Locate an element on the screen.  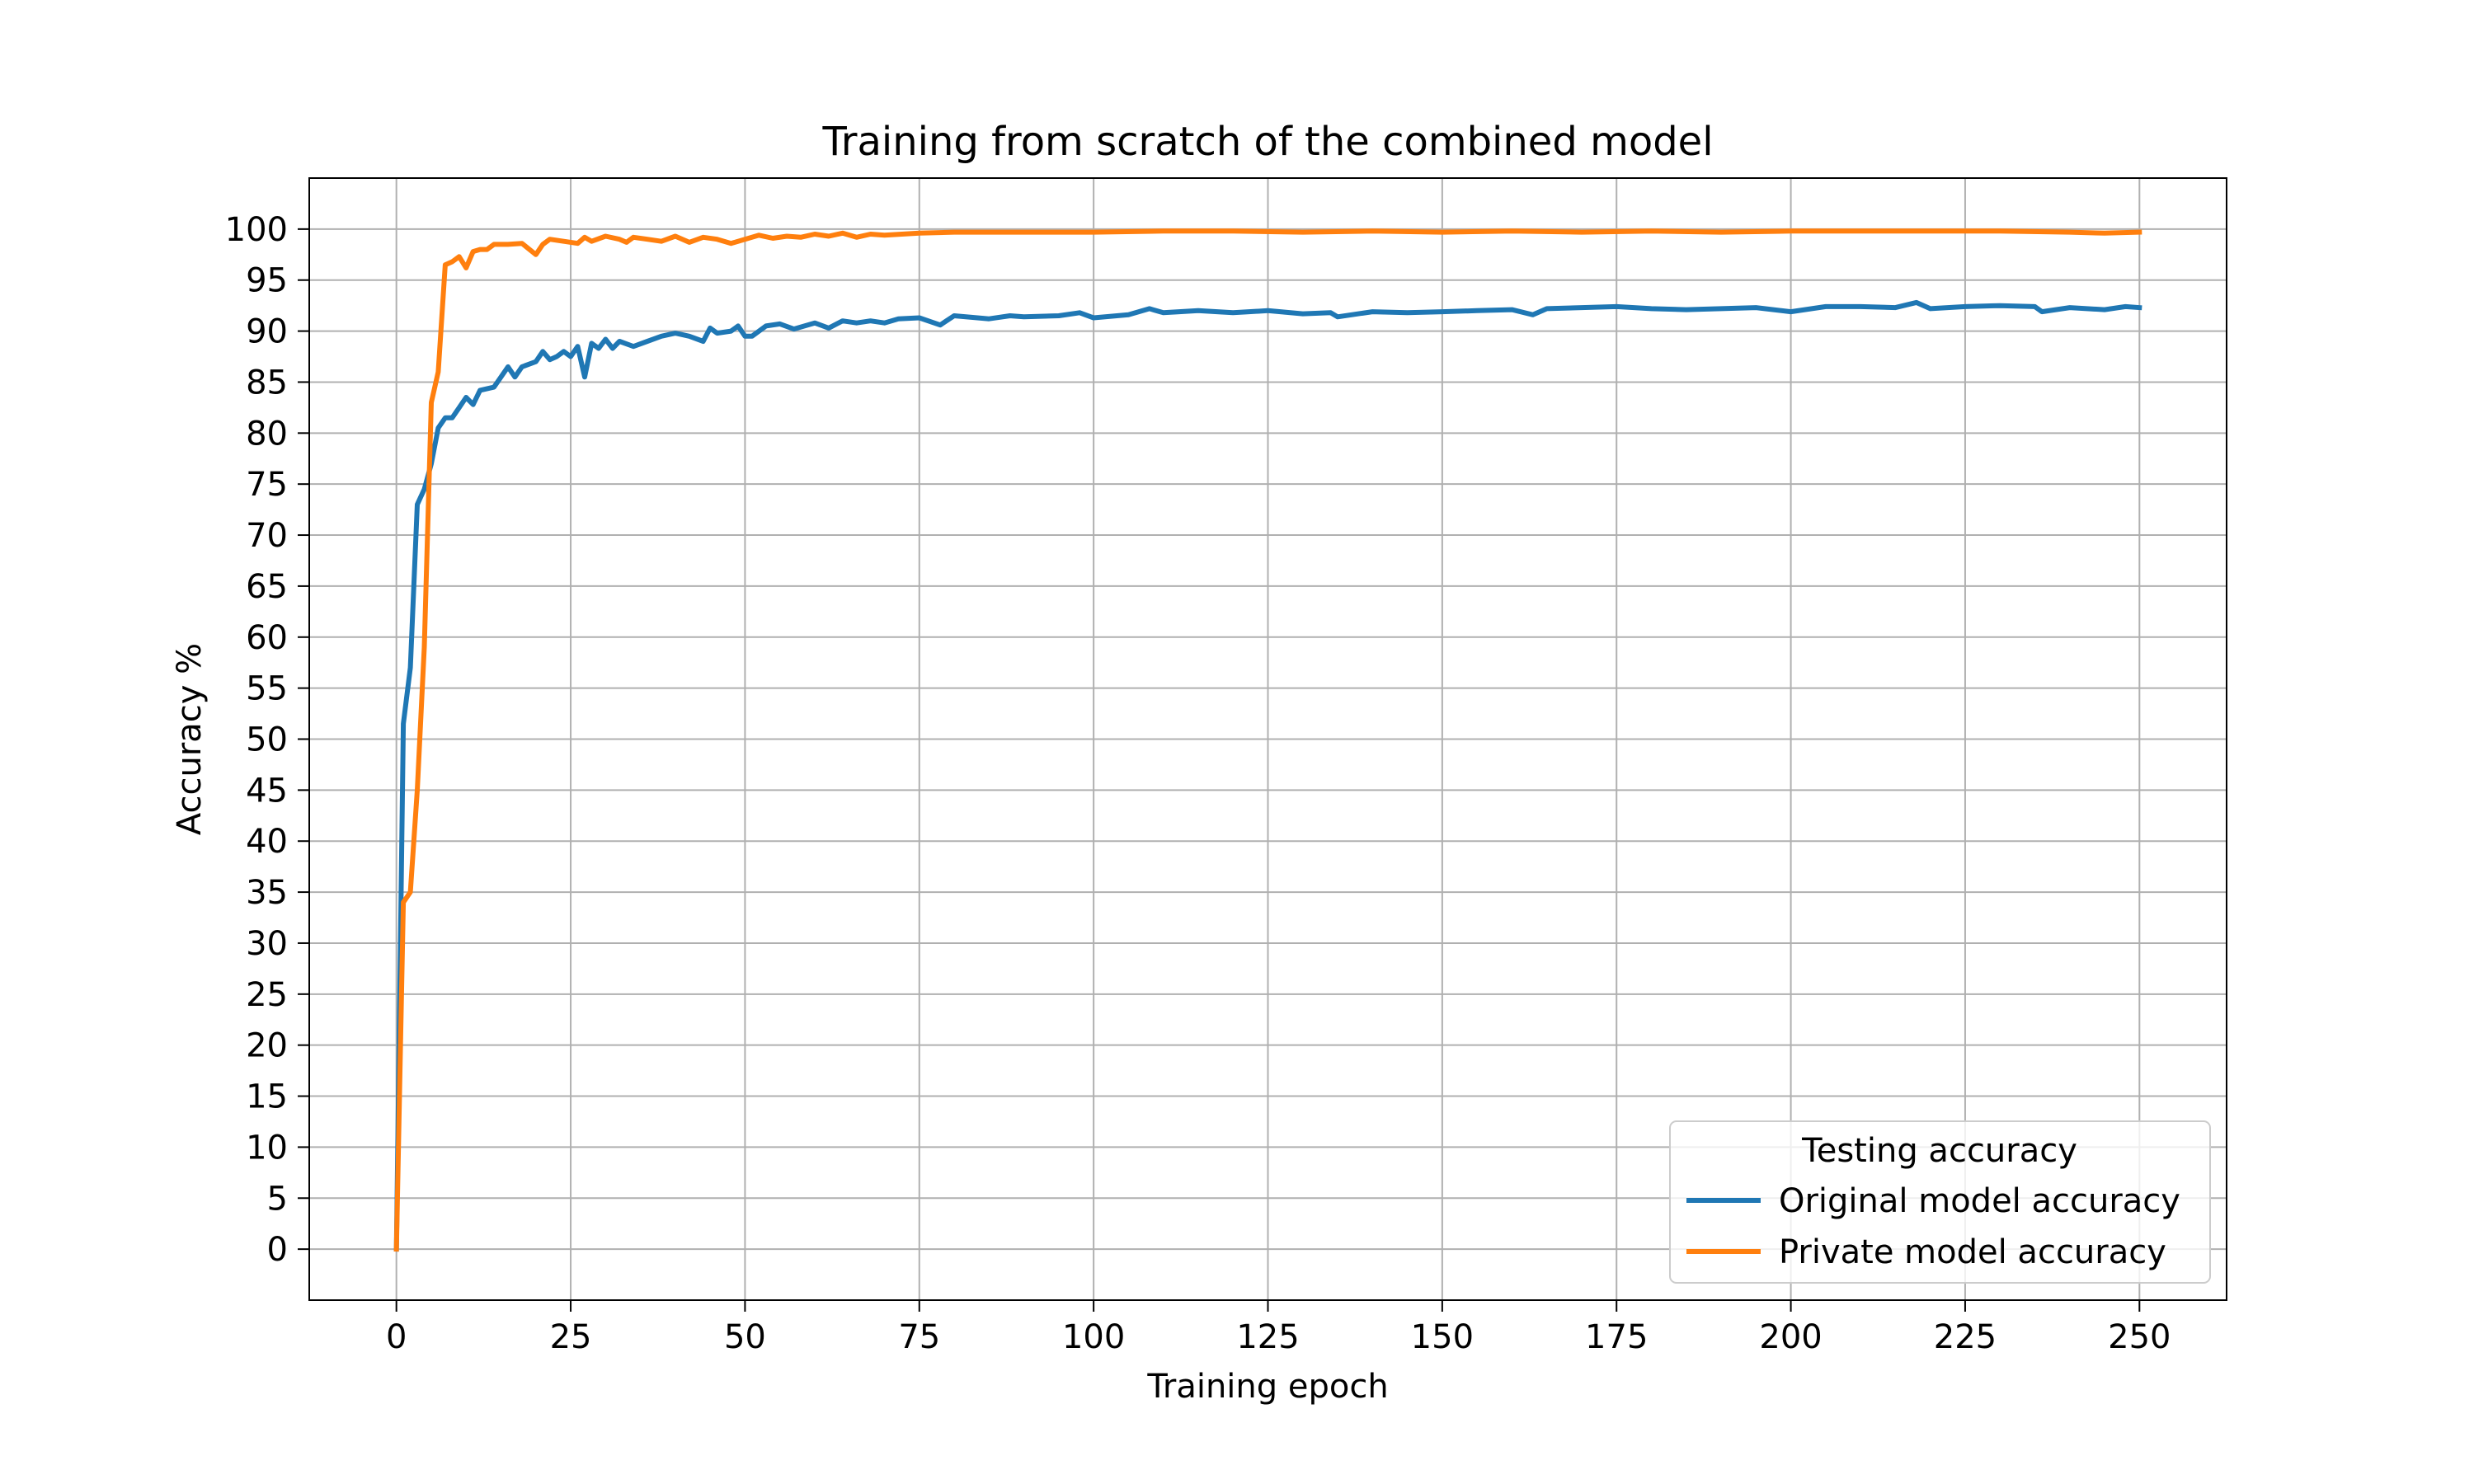
x-axis-label: Training epoch is located at coordinates (1267, 1387).